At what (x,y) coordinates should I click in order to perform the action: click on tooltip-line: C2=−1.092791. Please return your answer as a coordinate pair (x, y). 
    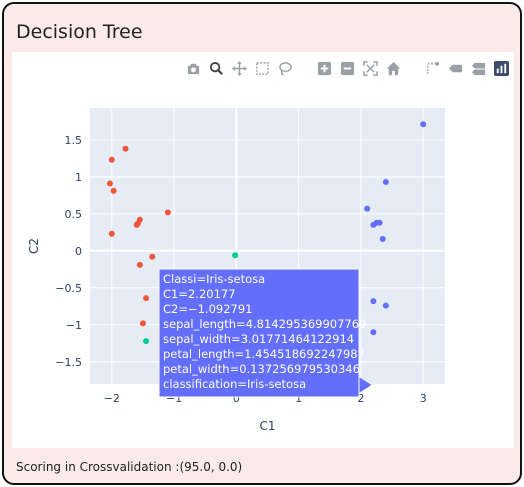
    Looking at the image, I should click on (208, 309).